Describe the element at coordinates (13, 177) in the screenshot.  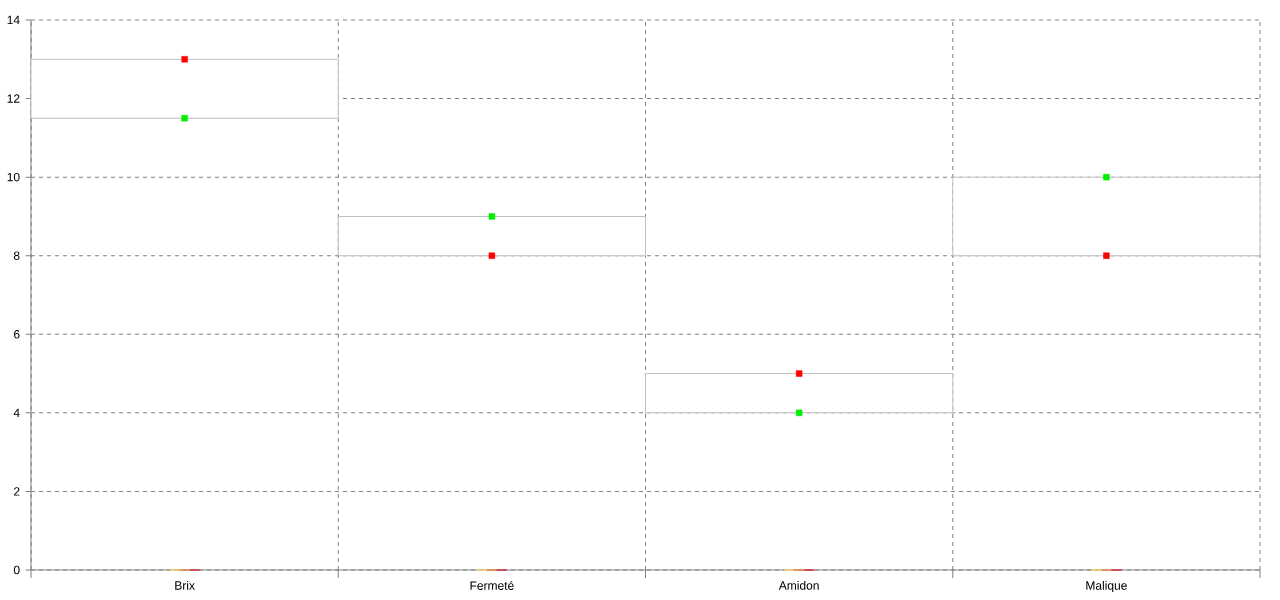
I see `y-tick-label: 10` at that location.